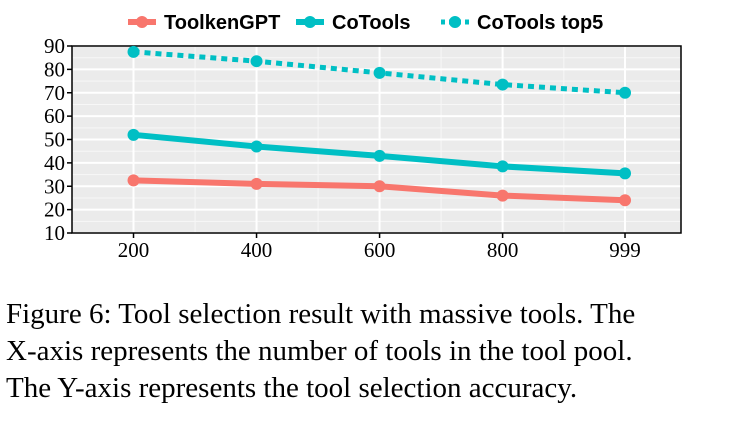 The image size is (744, 430). What do you see at coordinates (257, 250) in the screenshot?
I see `x-tick-label: 400` at bounding box center [257, 250].